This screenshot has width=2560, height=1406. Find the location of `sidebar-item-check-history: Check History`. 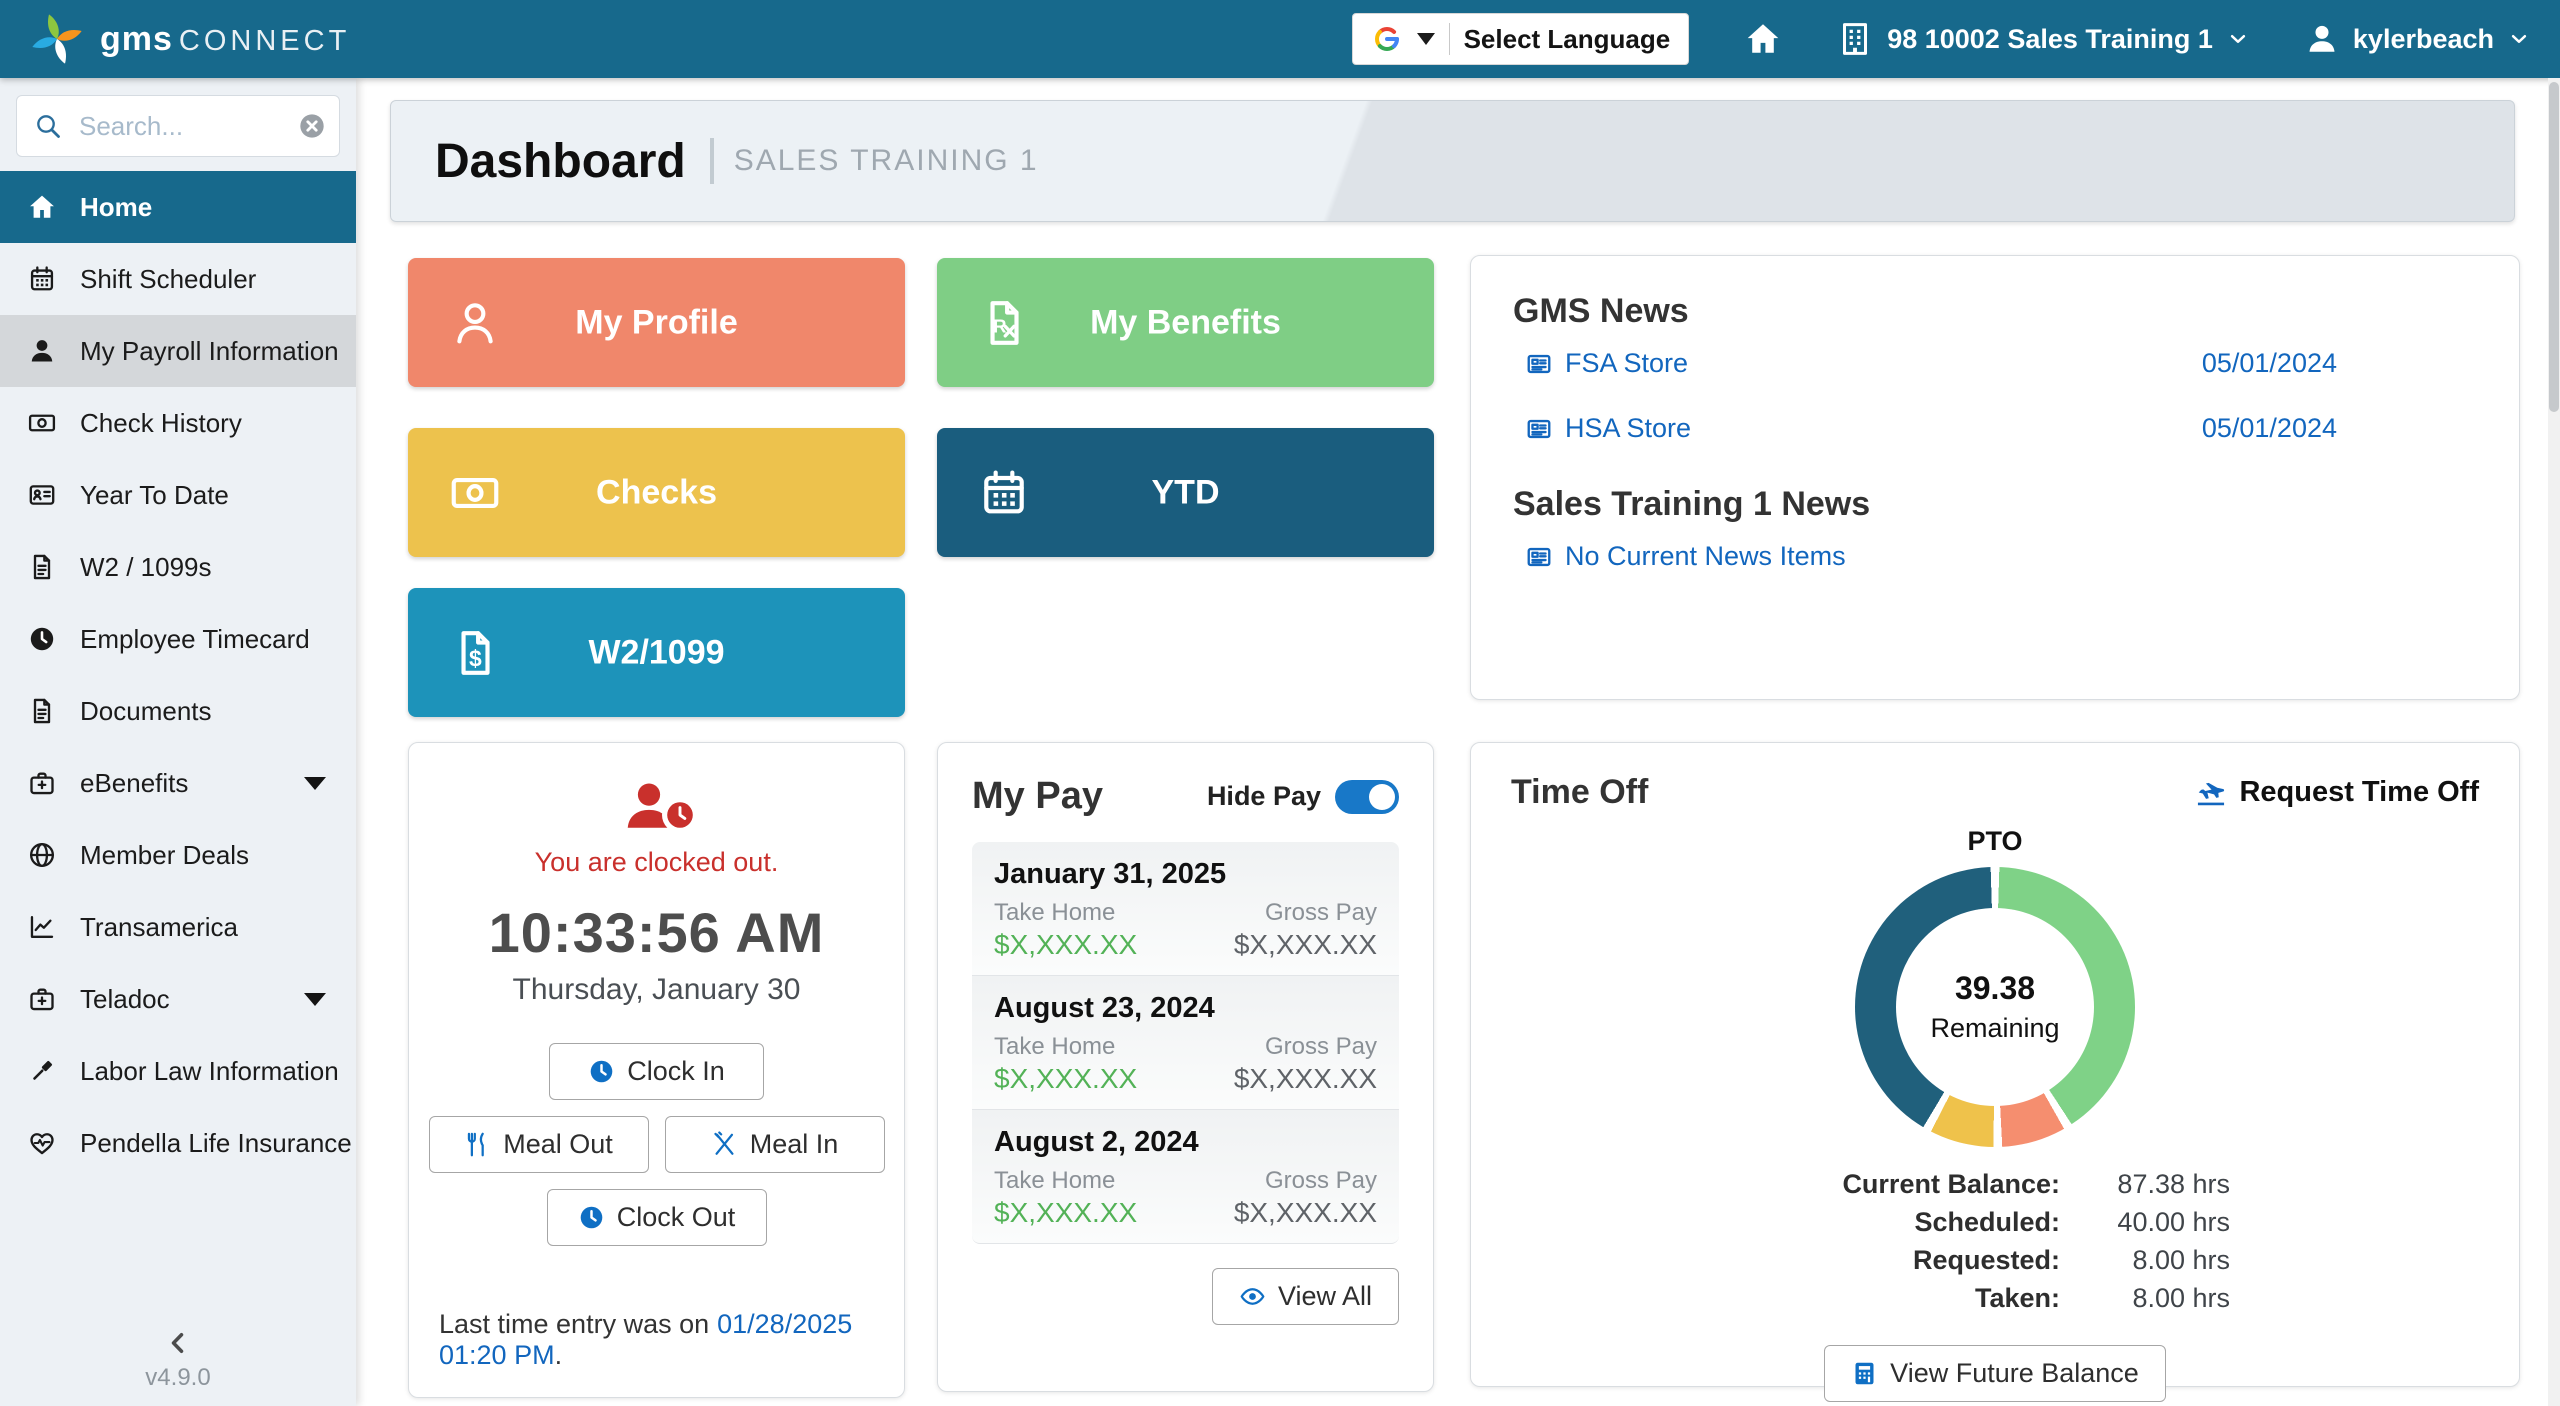

sidebar-item-check-history: Check History is located at coordinates (178, 423).